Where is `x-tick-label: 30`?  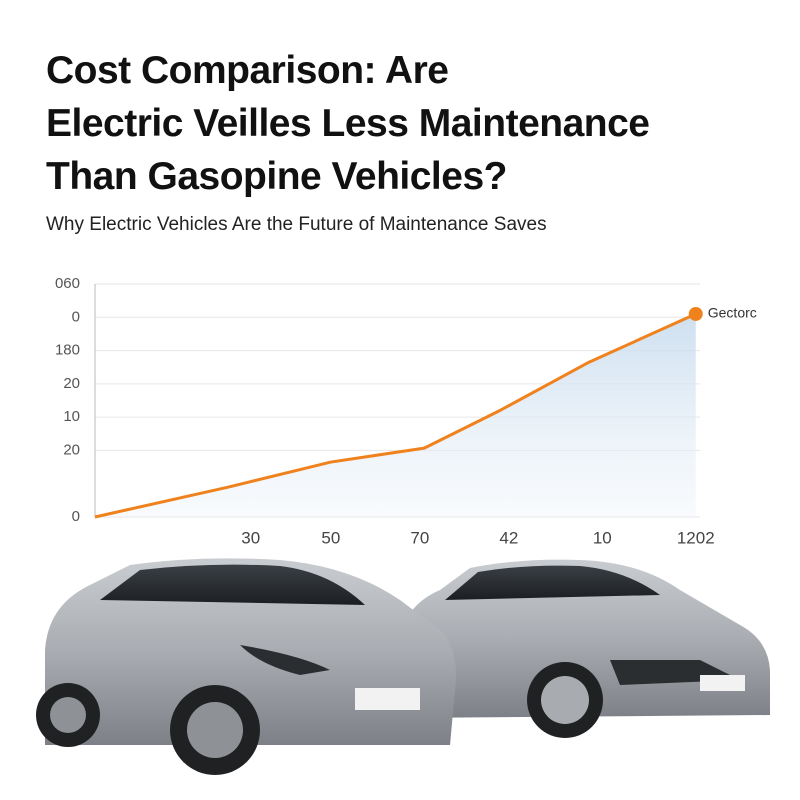 x-tick-label: 30 is located at coordinates (250, 537).